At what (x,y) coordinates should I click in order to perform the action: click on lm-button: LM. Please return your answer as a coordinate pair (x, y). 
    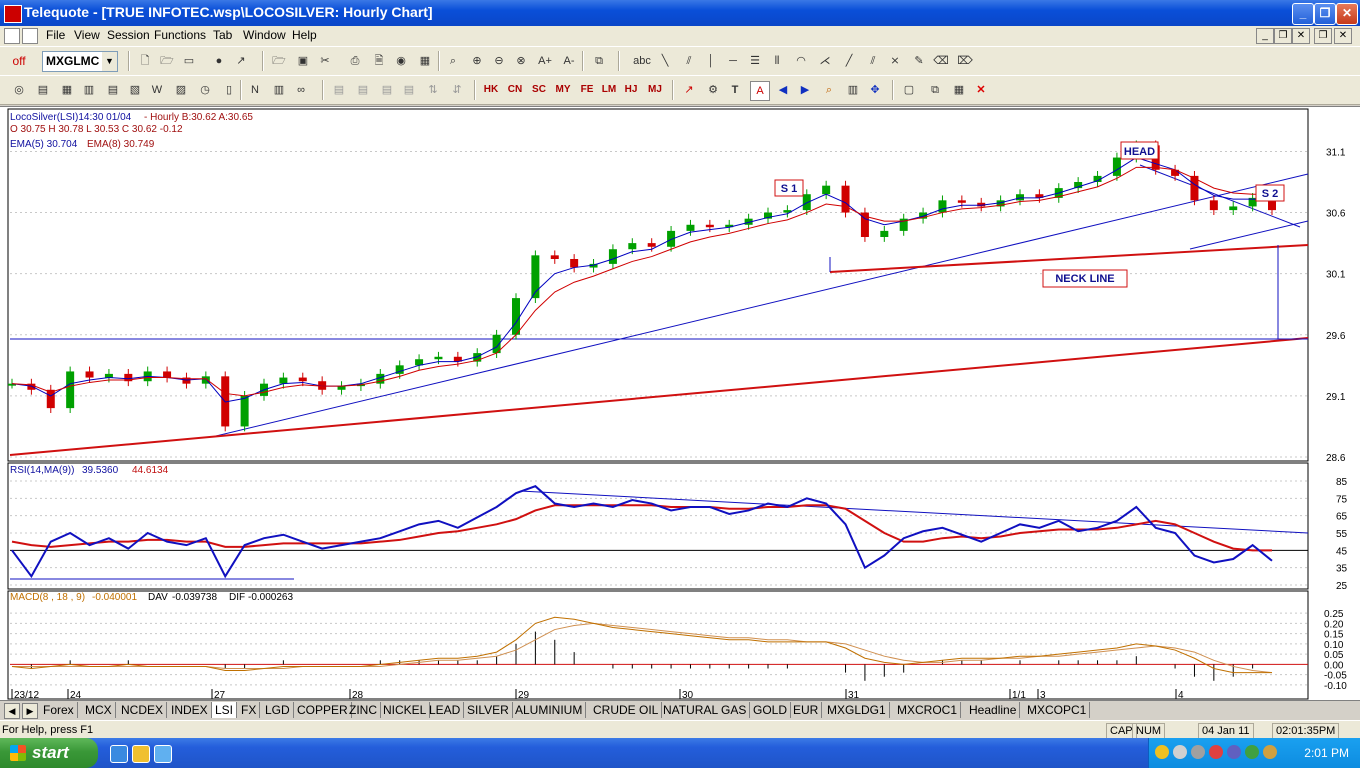
    Looking at the image, I should click on (609, 89).